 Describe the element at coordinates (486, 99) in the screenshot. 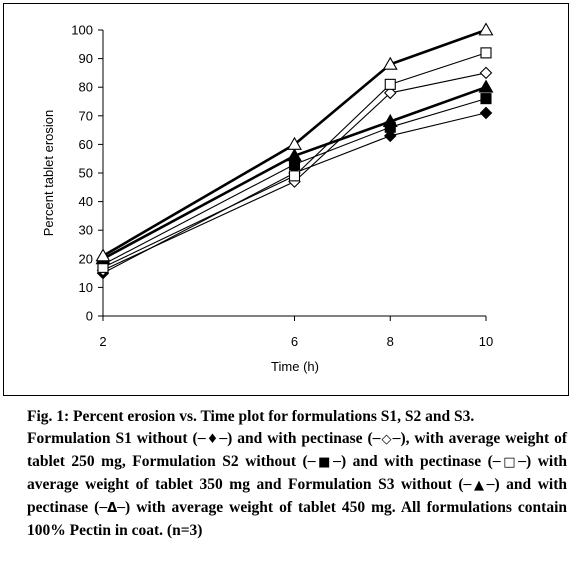

I see `marker-square-filled` at that location.